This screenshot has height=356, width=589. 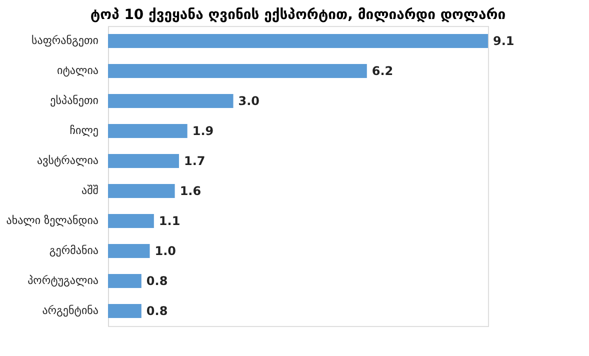 What do you see at coordinates (298, 15) in the screenshot?
I see `chart-title: ტოპ 10 ქვეყანა ღვინის ექსპორტით, მილიარდი დოლარი` at bounding box center [298, 15].